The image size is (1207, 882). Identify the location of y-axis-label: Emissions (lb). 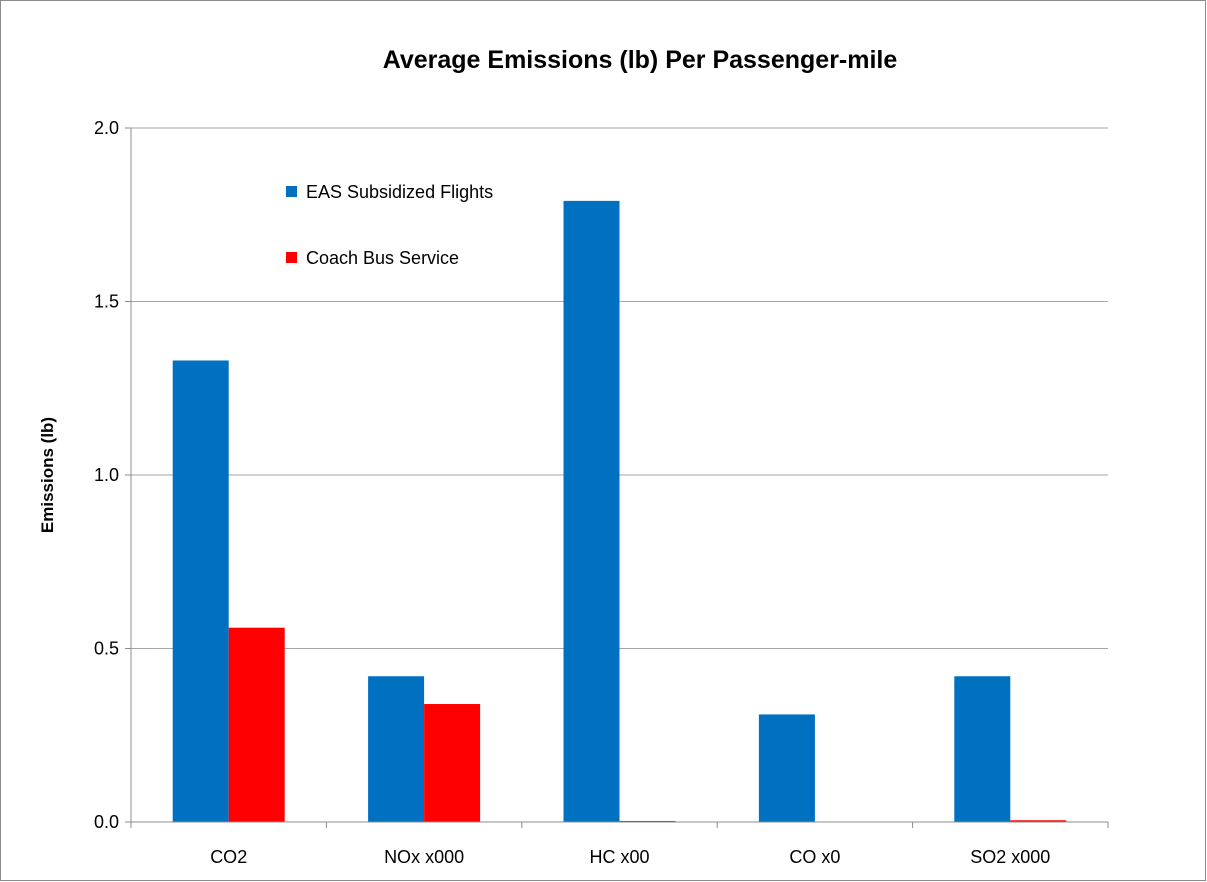
(47, 475).